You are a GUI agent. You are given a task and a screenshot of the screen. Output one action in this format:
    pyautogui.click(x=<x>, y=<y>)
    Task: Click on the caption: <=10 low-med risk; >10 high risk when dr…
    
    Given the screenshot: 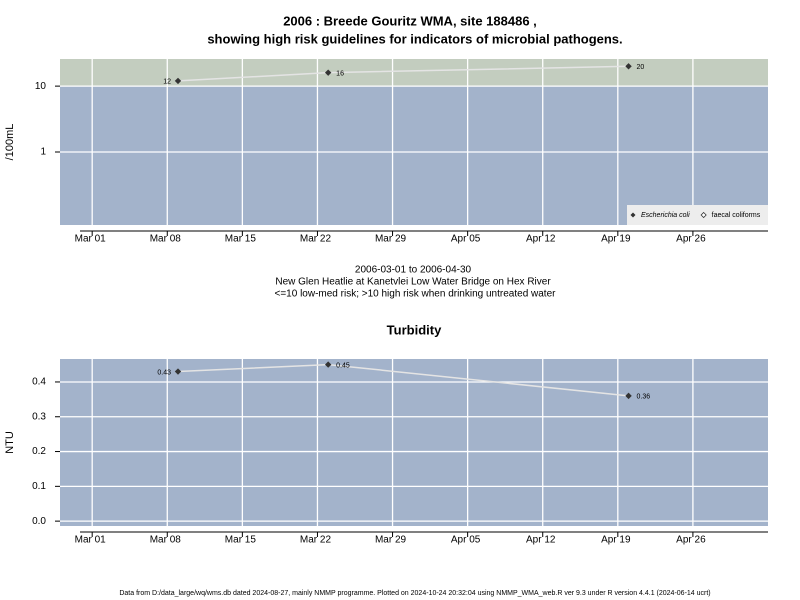 What is the action you would take?
    pyautogui.click(x=416, y=294)
    